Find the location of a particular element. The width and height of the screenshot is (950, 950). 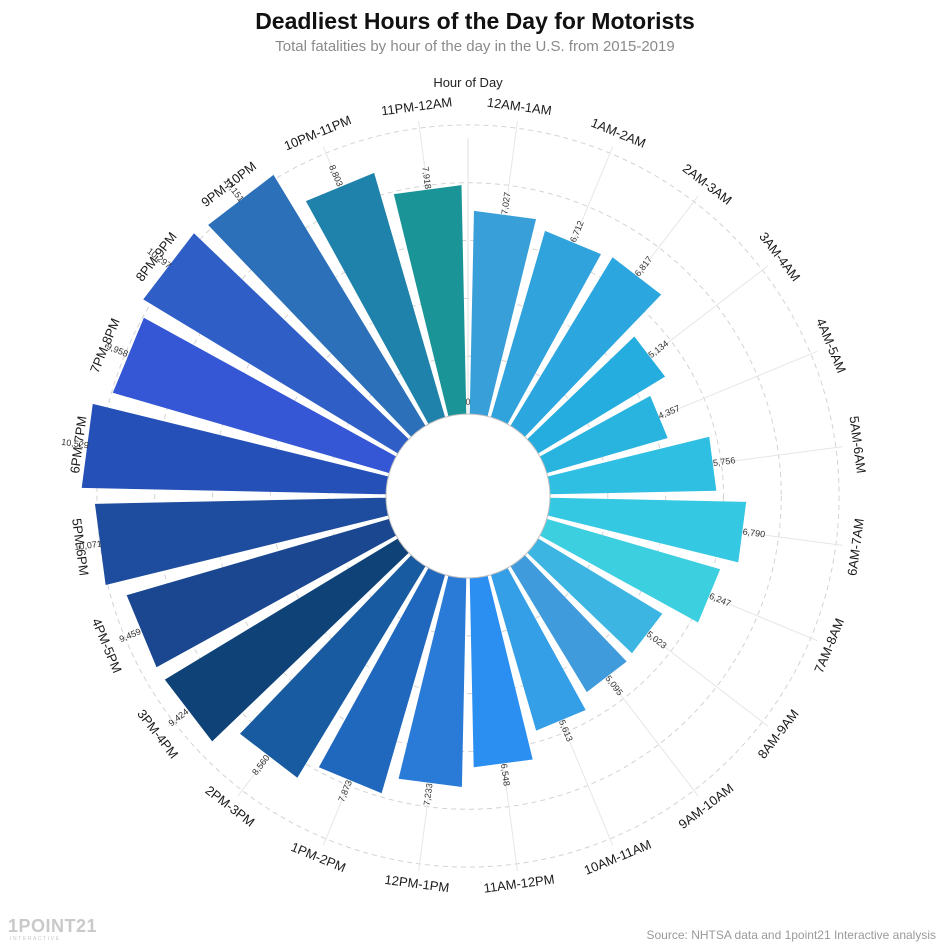

value-label: 4,357 is located at coordinates (669, 412).